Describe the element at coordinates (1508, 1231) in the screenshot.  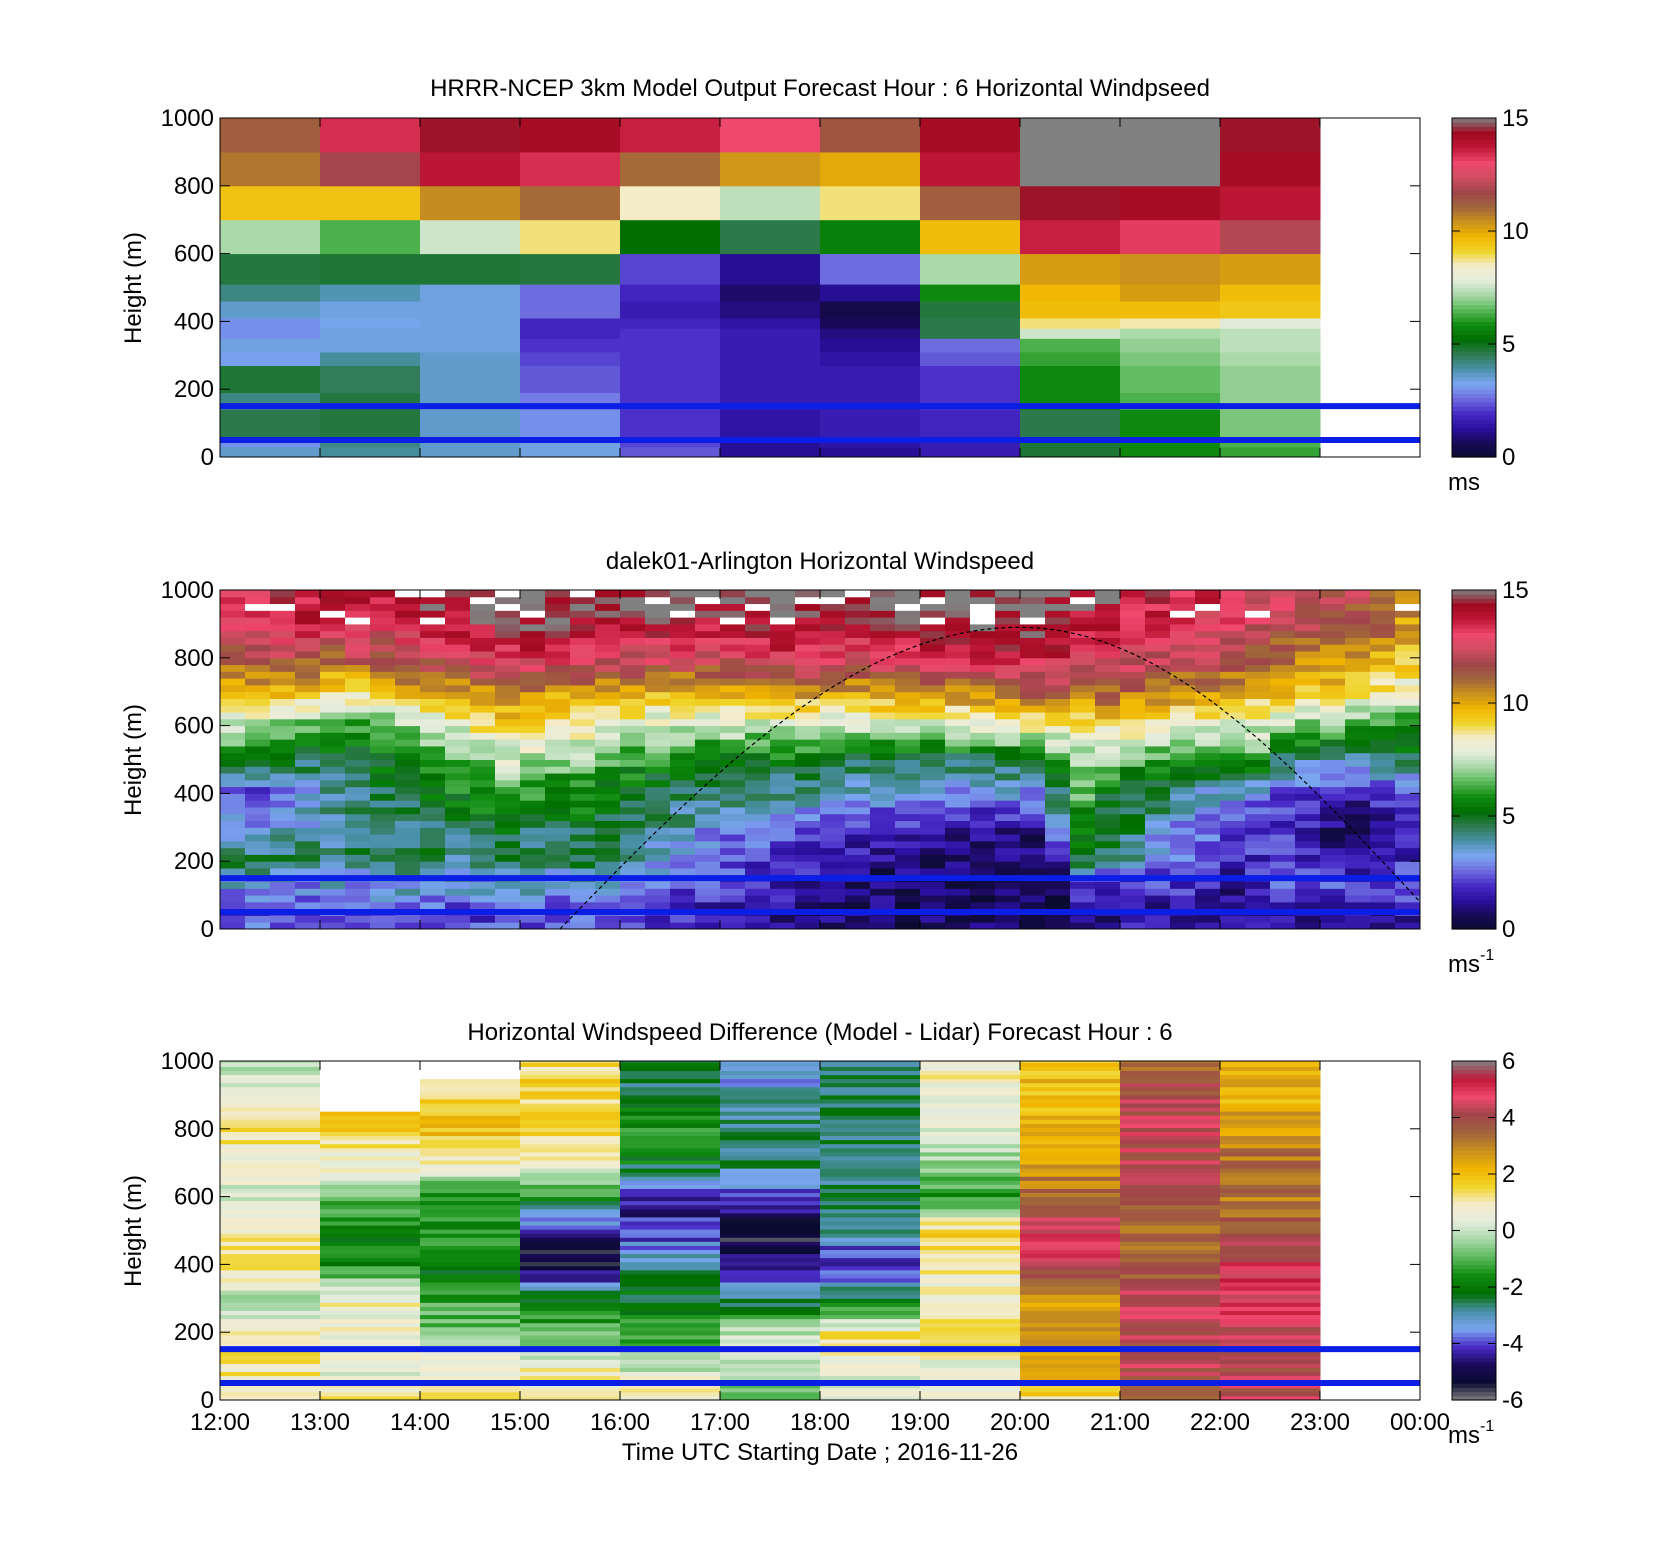
I see `colorbar-label-3: 0` at that location.